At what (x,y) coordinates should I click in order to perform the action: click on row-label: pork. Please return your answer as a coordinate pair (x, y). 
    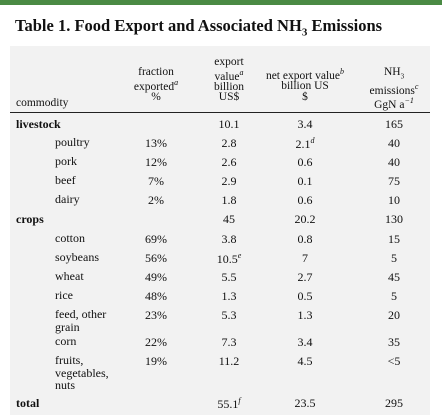
    Looking at the image, I should click on (66, 161).